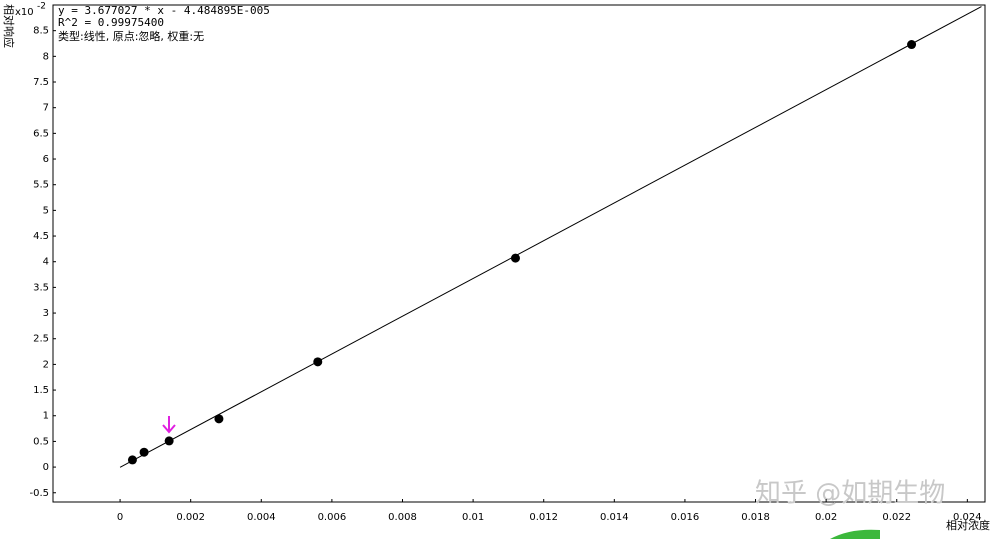 Image resolution: width=993 pixels, height=539 pixels. What do you see at coordinates (261, 517) in the screenshot?
I see `x-tick-label: 0.004` at bounding box center [261, 517].